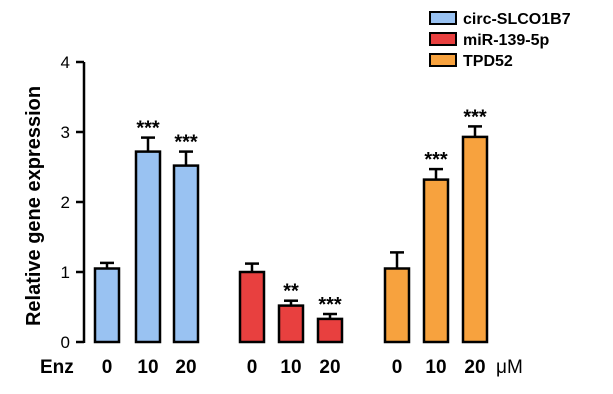 The width and height of the screenshot is (613, 394). Describe the element at coordinates (291, 292) in the screenshot. I see `significance-label: **` at that location.